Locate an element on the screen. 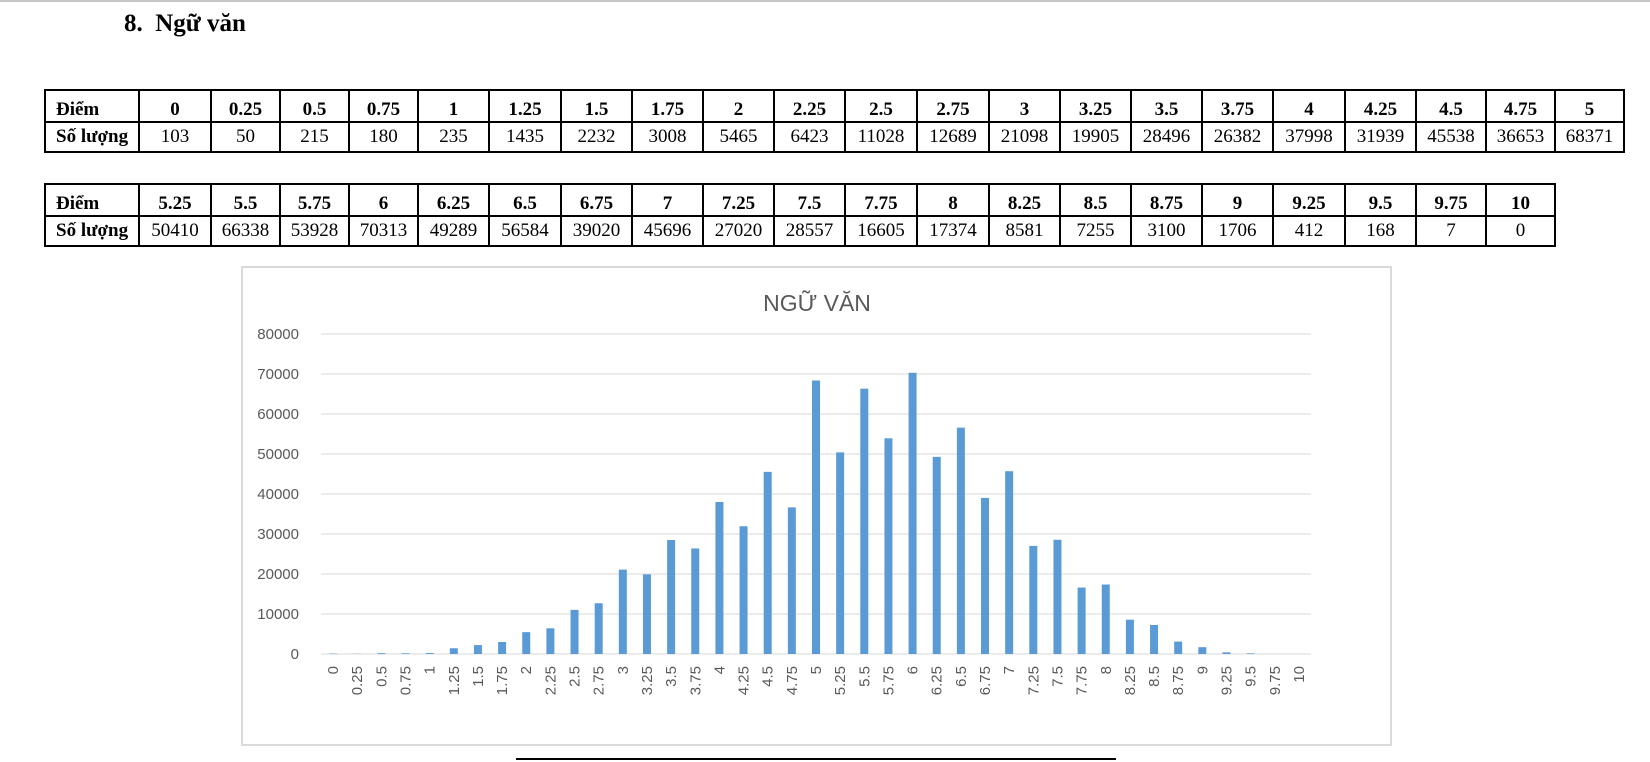  x-tick-label: 4.5 is located at coordinates (768, 676).